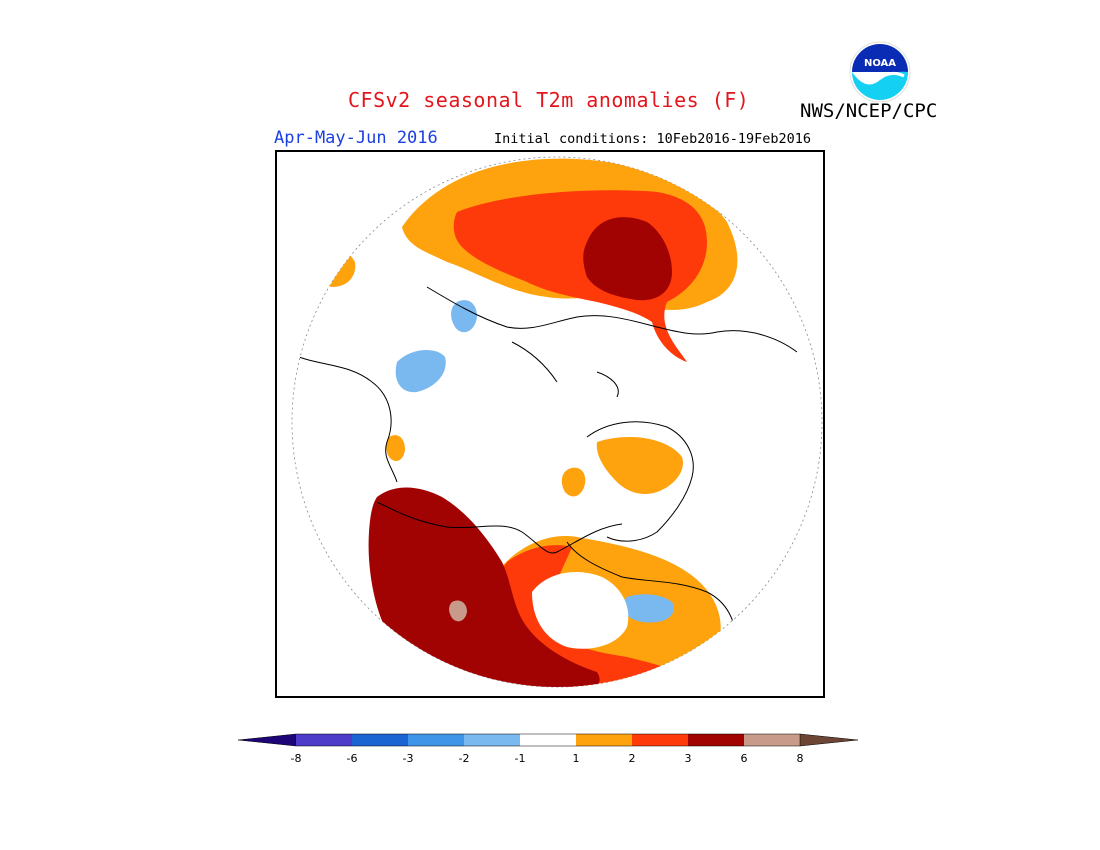 This screenshot has height=850, width=1100. What do you see at coordinates (464, 758) in the screenshot?
I see `colorbar-tick: -2` at bounding box center [464, 758].